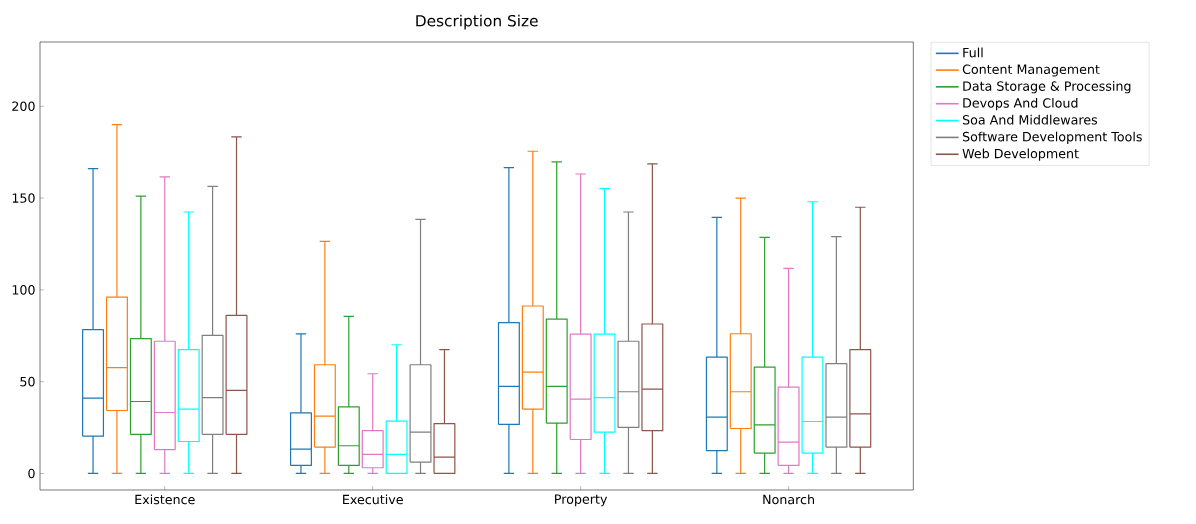 This screenshot has width=1196, height=524. I want to click on legend-label: Devops And Cloud, so click(1020, 104).